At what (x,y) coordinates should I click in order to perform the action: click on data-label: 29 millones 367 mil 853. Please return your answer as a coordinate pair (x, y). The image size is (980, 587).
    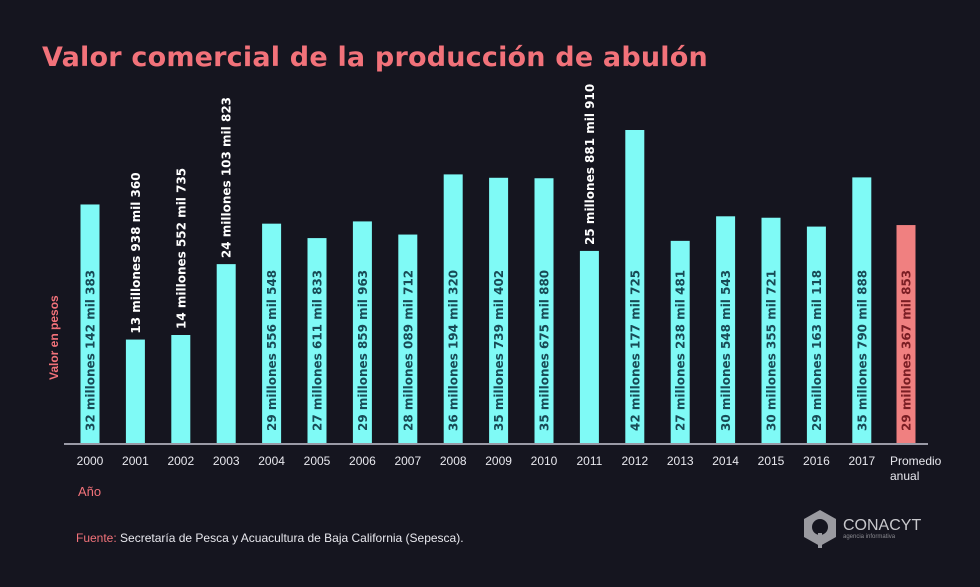
    Looking at the image, I should click on (907, 350).